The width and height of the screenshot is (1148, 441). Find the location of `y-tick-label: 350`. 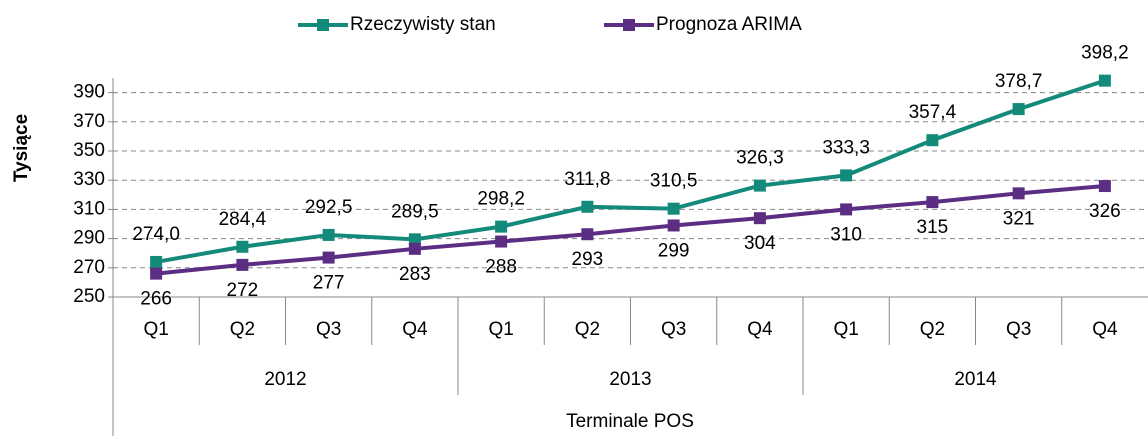

y-tick-label: 350 is located at coordinates (89, 150).